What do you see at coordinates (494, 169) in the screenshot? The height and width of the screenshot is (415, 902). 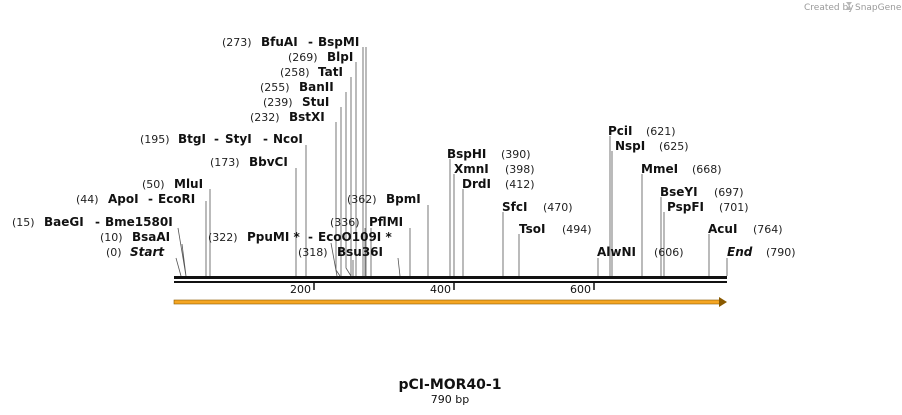 I see `site-label-xmni: XmnI (398)` at bounding box center [494, 169].